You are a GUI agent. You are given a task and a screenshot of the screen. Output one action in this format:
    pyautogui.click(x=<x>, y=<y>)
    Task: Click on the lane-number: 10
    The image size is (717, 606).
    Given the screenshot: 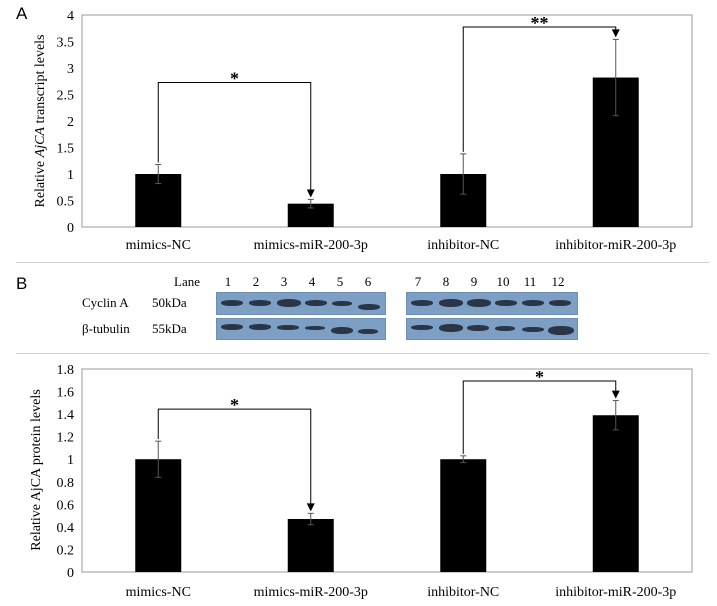 What is the action you would take?
    pyautogui.click(x=503, y=281)
    